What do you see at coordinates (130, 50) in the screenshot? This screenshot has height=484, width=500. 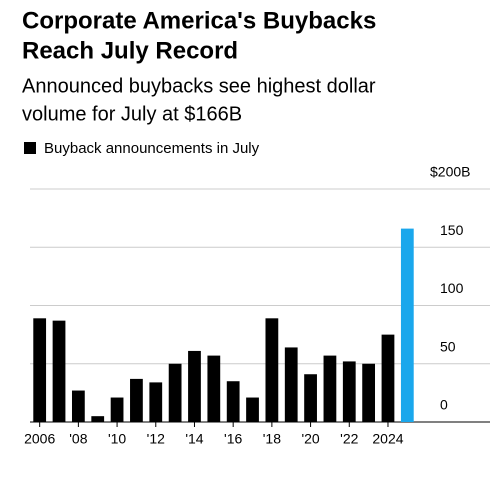 I see `chart-title: Reach July Record` at bounding box center [130, 50].